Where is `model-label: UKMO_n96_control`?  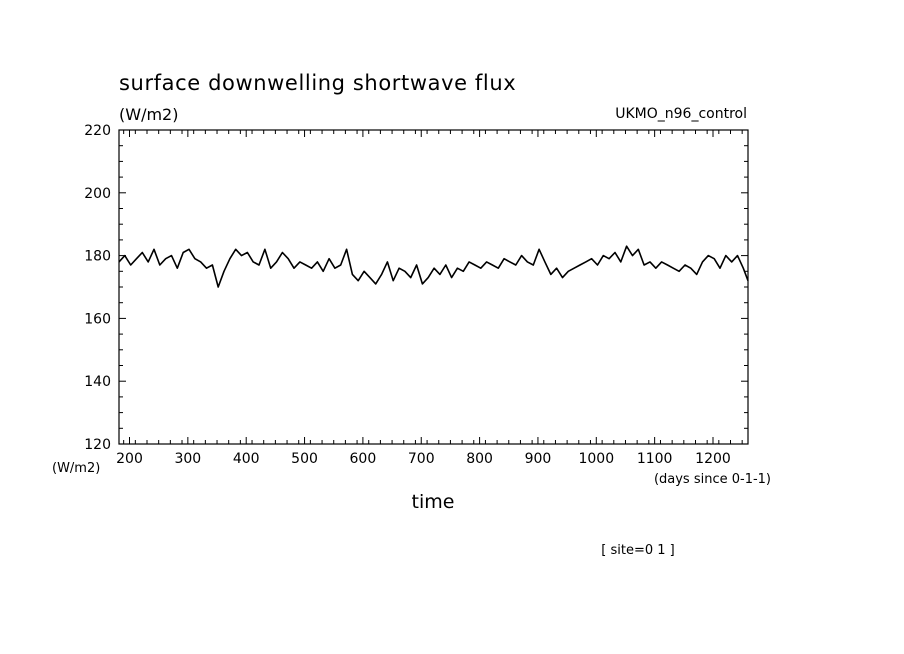 model-label: UKMO_n96_control is located at coordinates (681, 114).